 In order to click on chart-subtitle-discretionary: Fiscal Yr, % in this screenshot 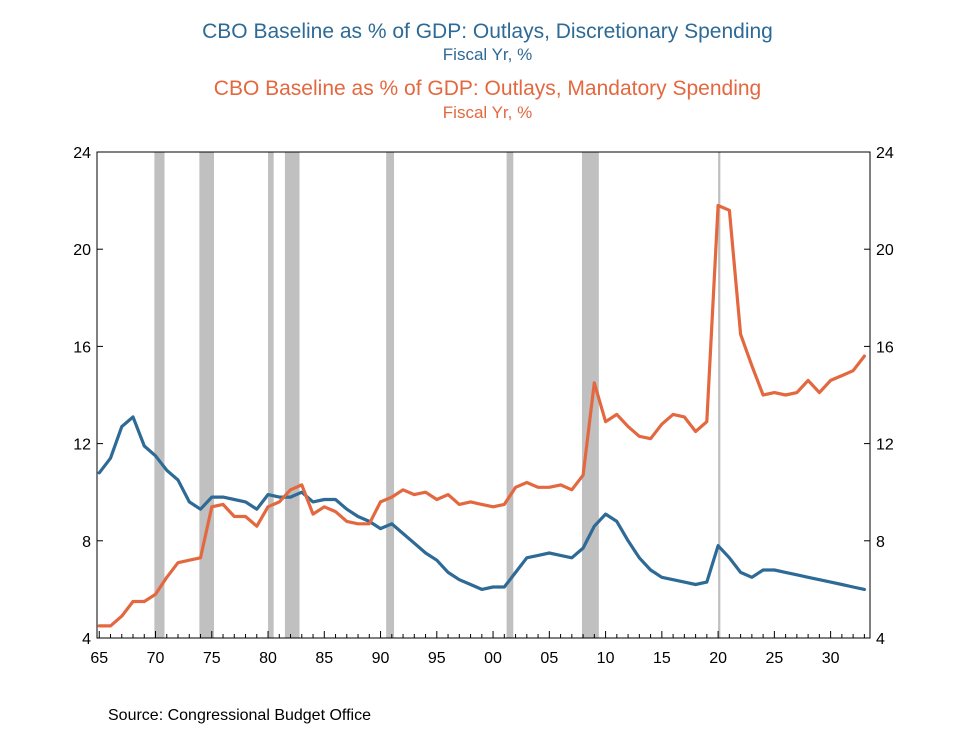, I will do `click(487, 54)`.